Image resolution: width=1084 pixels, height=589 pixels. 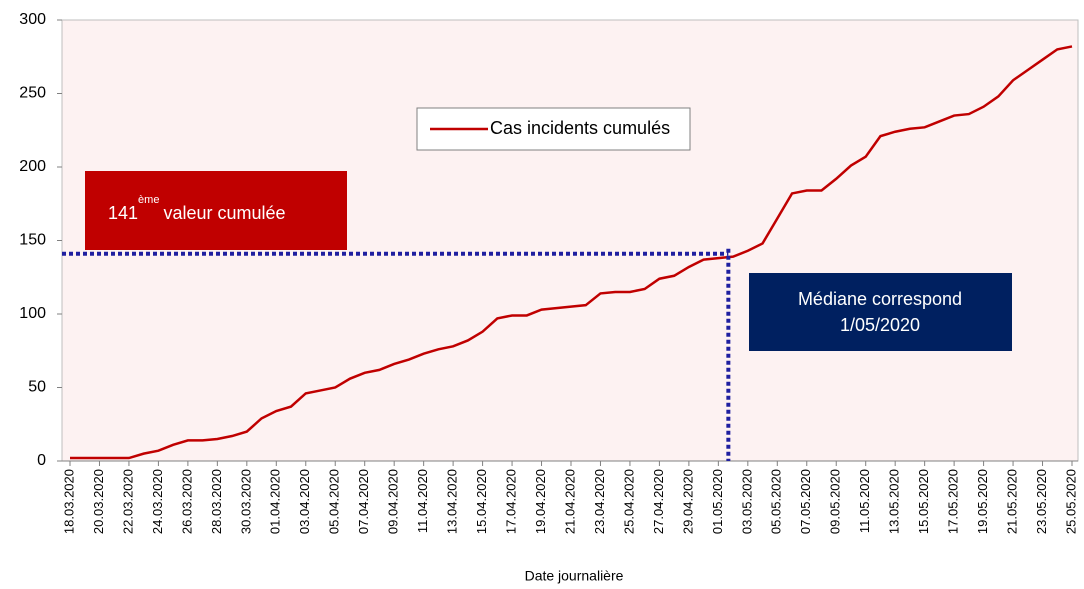 What do you see at coordinates (304, 501) in the screenshot?
I see `x-tick-label: 03.04.2020` at bounding box center [304, 501].